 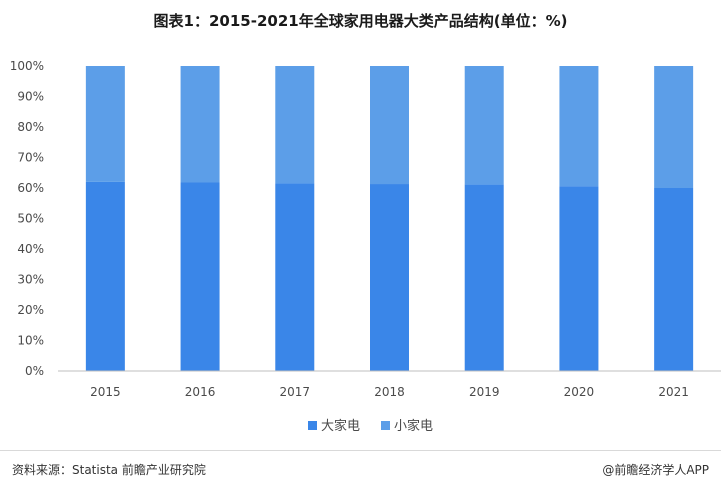 What do you see at coordinates (385, 425) in the screenshot?
I see `legend-swatch-small` at bounding box center [385, 425].